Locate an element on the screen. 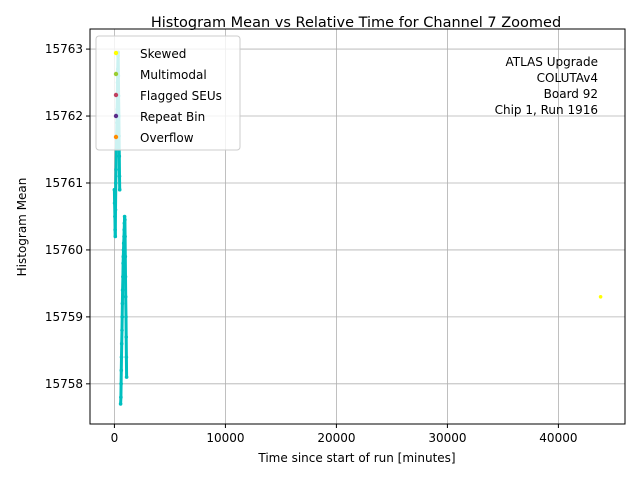  x-axis-label: Time since start of run [minutes] is located at coordinates (356, 458).